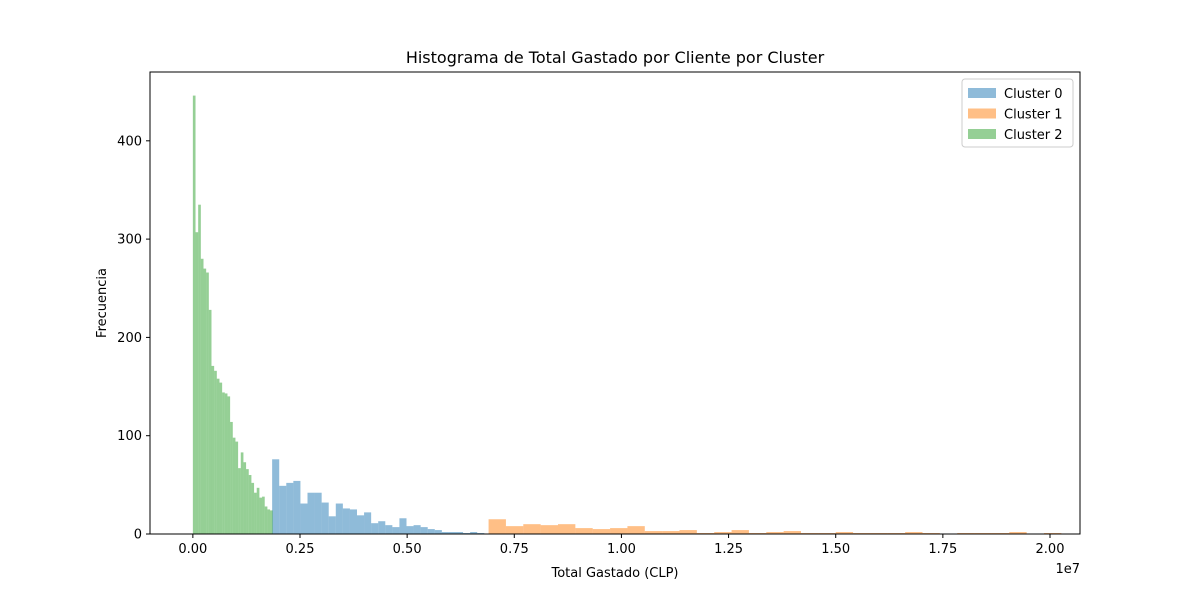  What do you see at coordinates (514, 549) in the screenshot?
I see `x-tick-label: 0.75` at bounding box center [514, 549].